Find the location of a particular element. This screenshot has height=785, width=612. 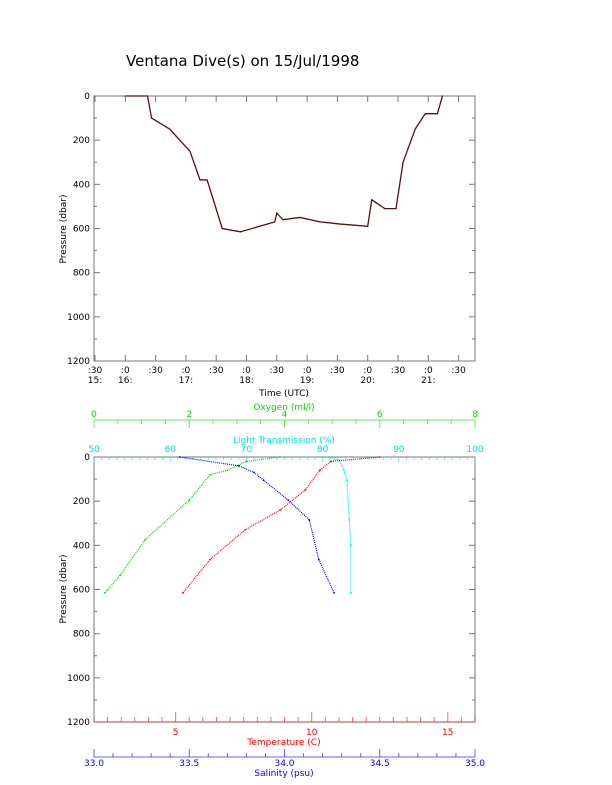

salinity-tick-label: 33.0 is located at coordinates (94, 764).